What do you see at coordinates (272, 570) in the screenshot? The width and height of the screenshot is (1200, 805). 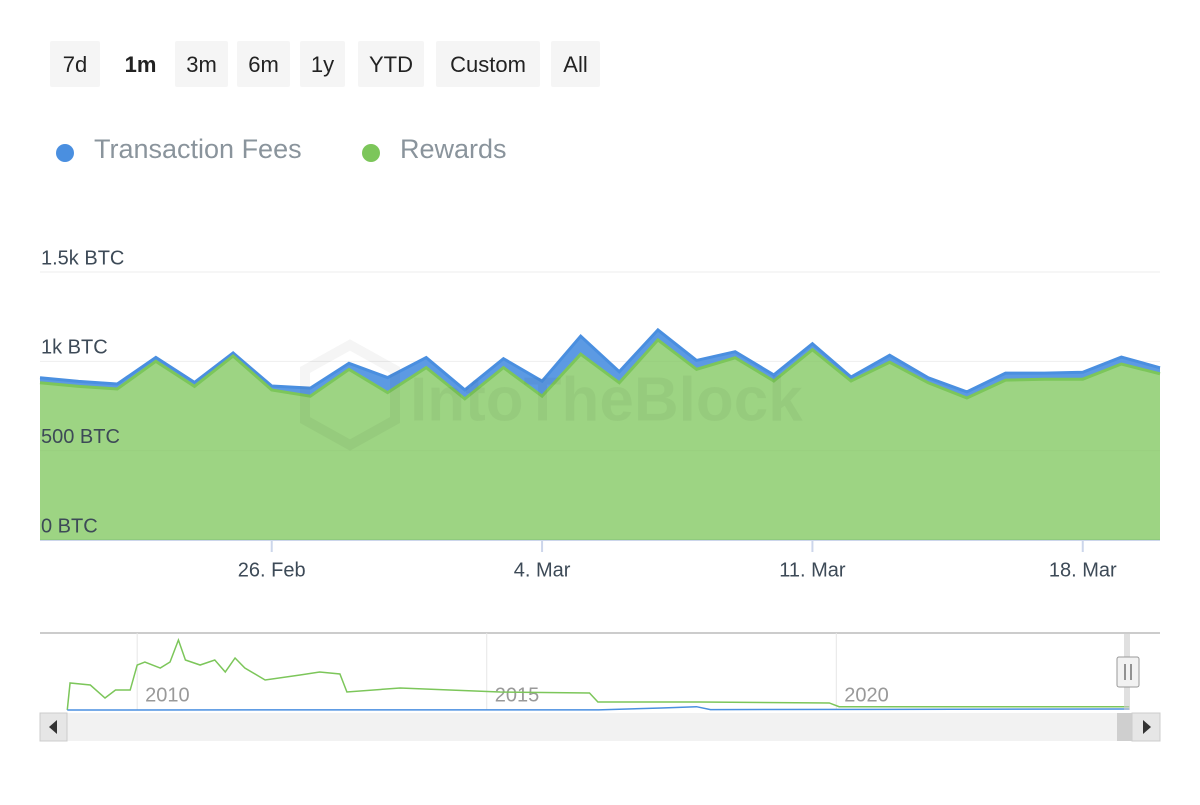 I see `x-tick-label: 26. Feb` at bounding box center [272, 570].